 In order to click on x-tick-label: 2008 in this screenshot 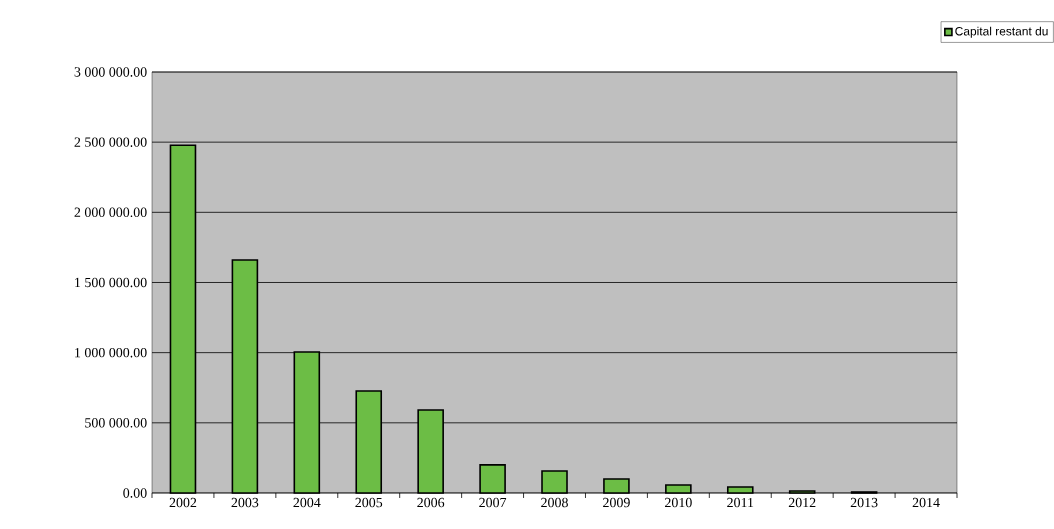, I will do `click(554, 502)`.